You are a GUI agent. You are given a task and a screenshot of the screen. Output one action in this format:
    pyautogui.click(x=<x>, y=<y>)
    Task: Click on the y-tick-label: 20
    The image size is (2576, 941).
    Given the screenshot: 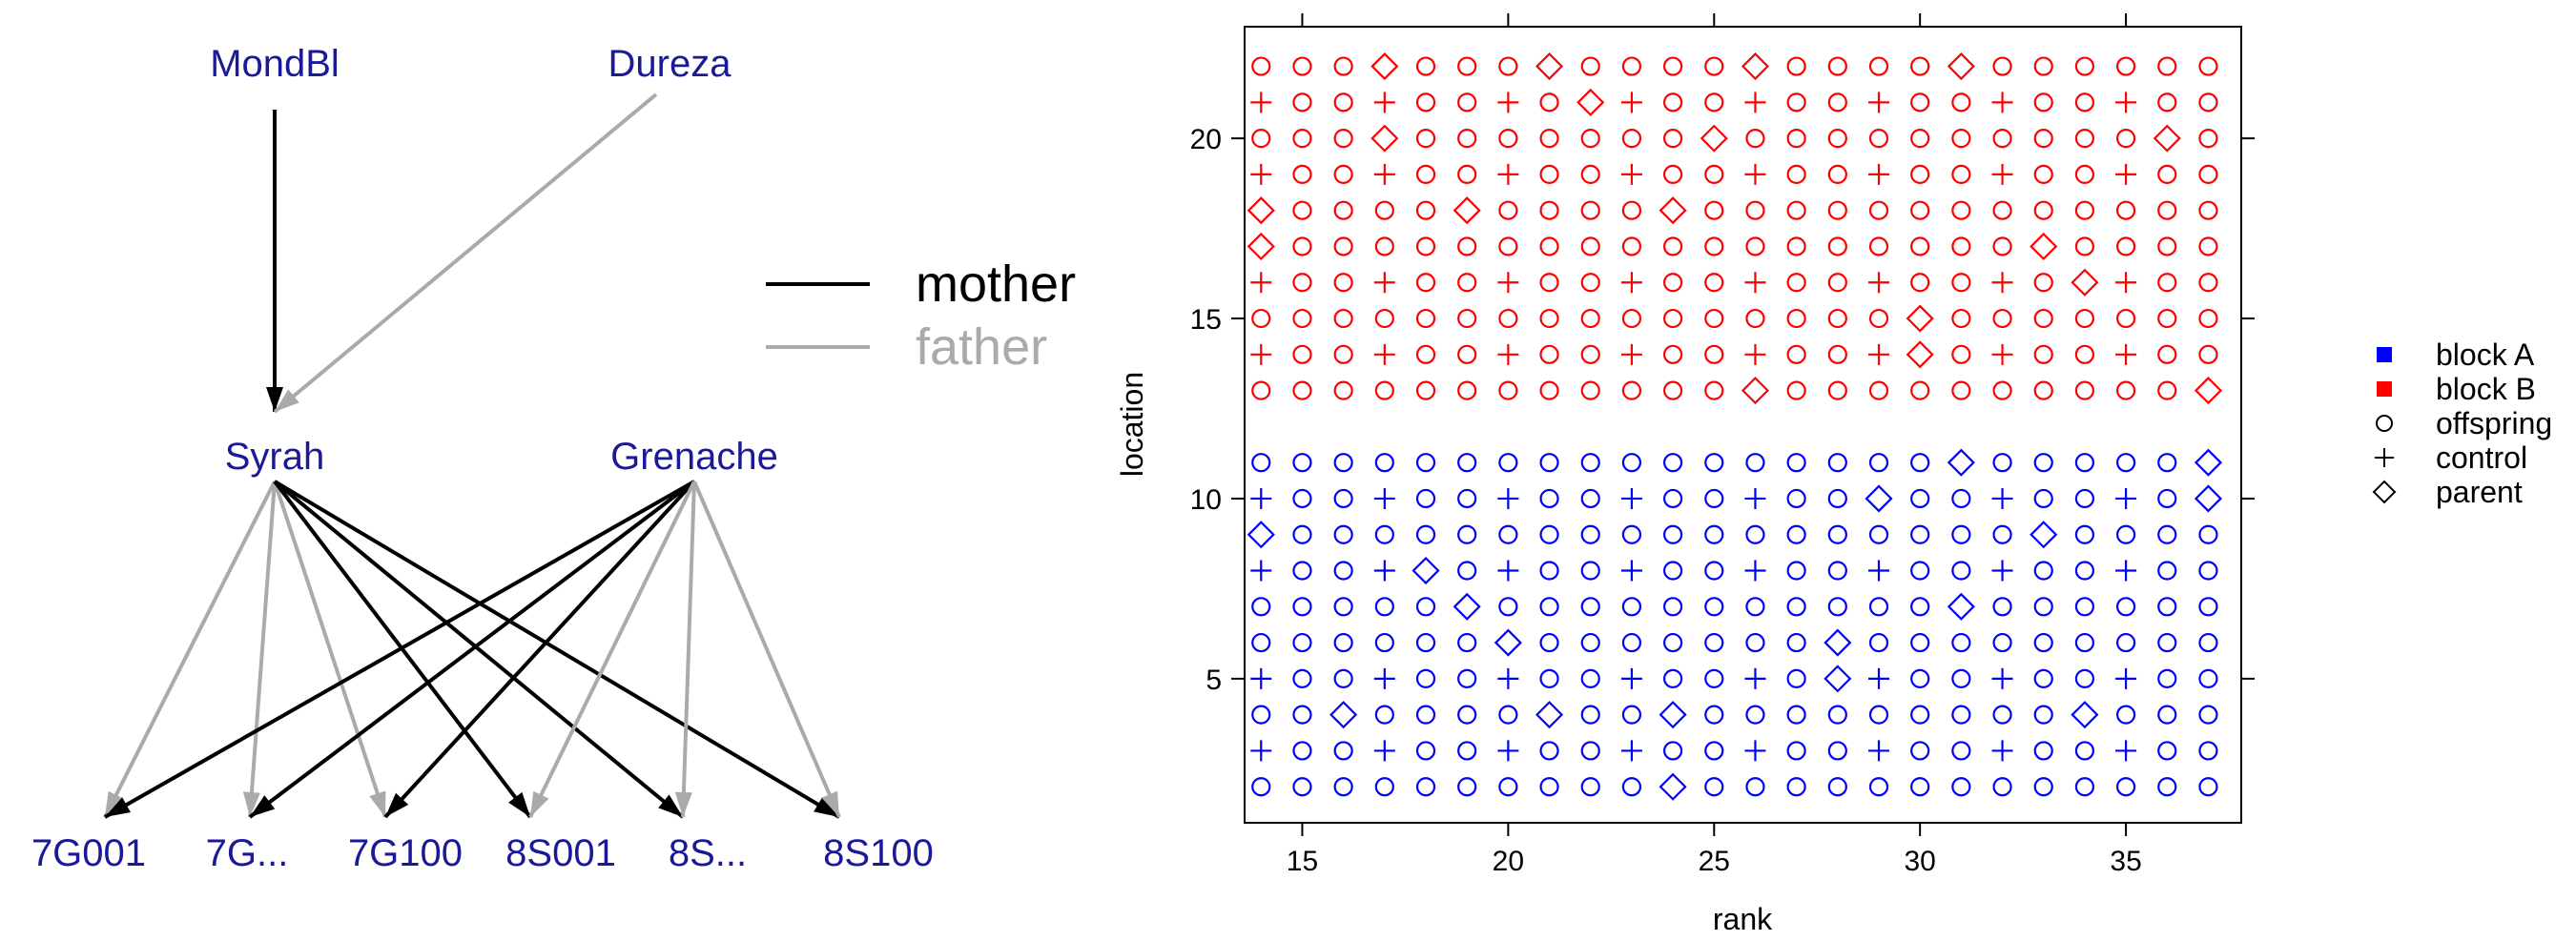 What is the action you would take?
    pyautogui.click(x=1206, y=139)
    